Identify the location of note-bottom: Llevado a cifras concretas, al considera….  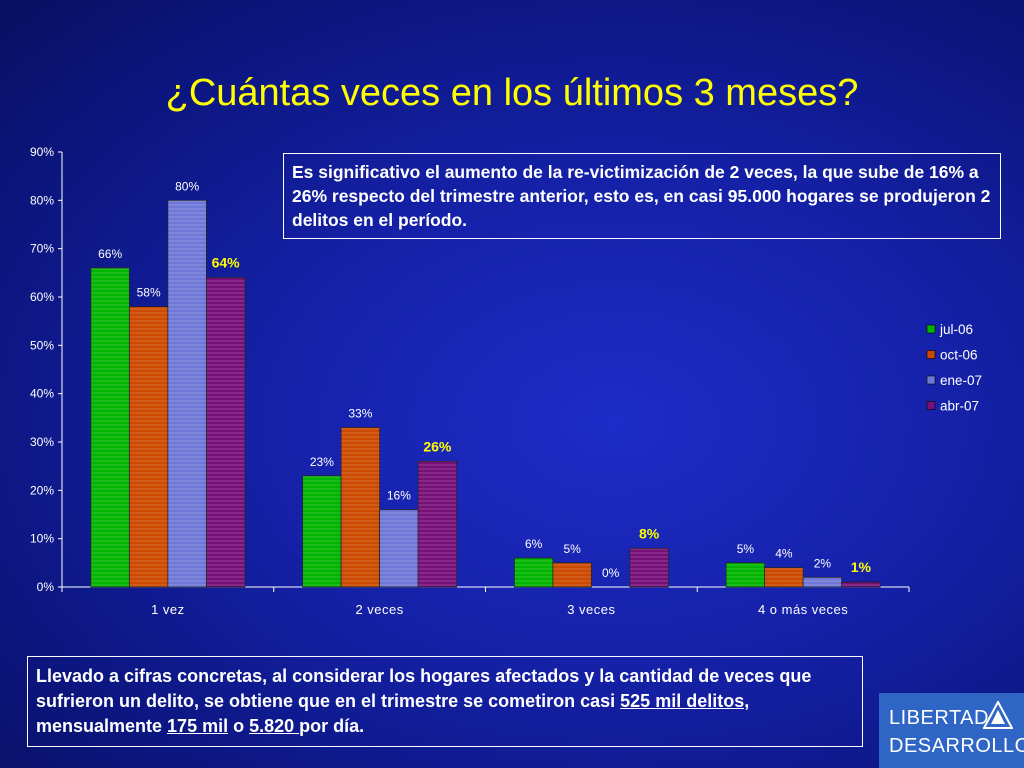
(445, 701).